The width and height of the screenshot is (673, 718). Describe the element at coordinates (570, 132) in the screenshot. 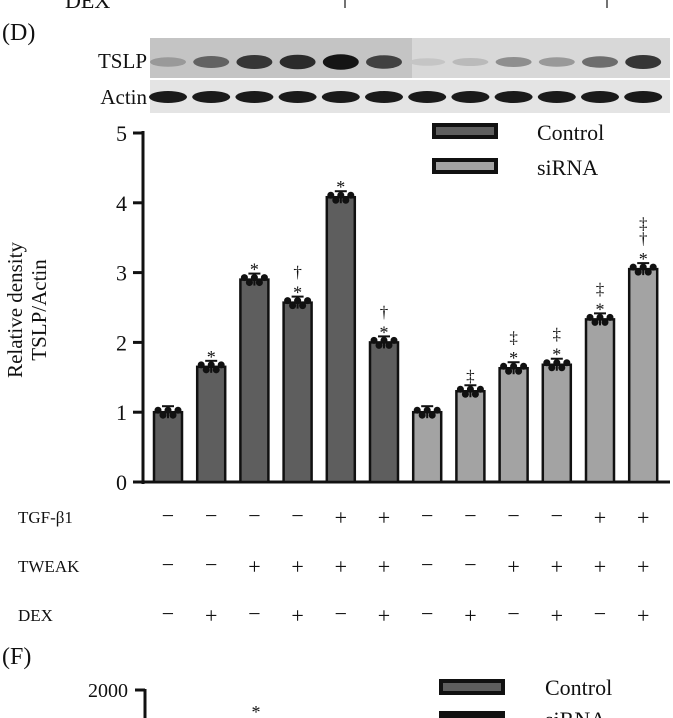

I see `legend-label: Control` at that location.